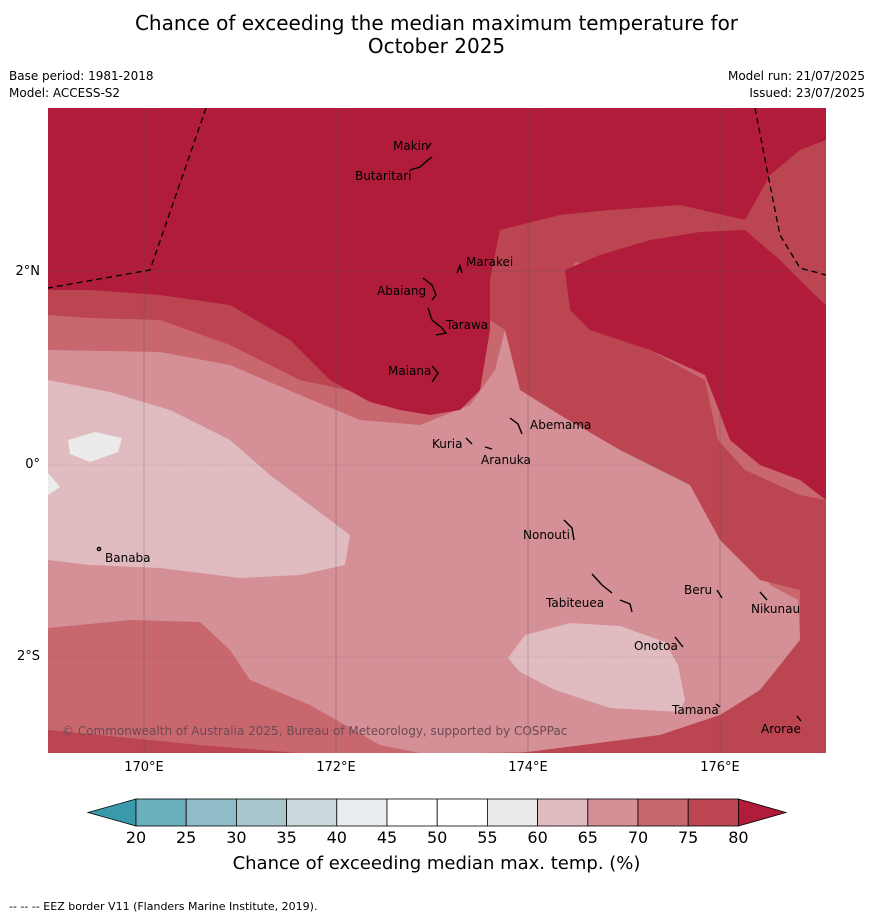 This screenshot has height=919, width=873. What do you see at coordinates (437, 321) in the screenshot?
I see `island-tarawa` at bounding box center [437, 321].